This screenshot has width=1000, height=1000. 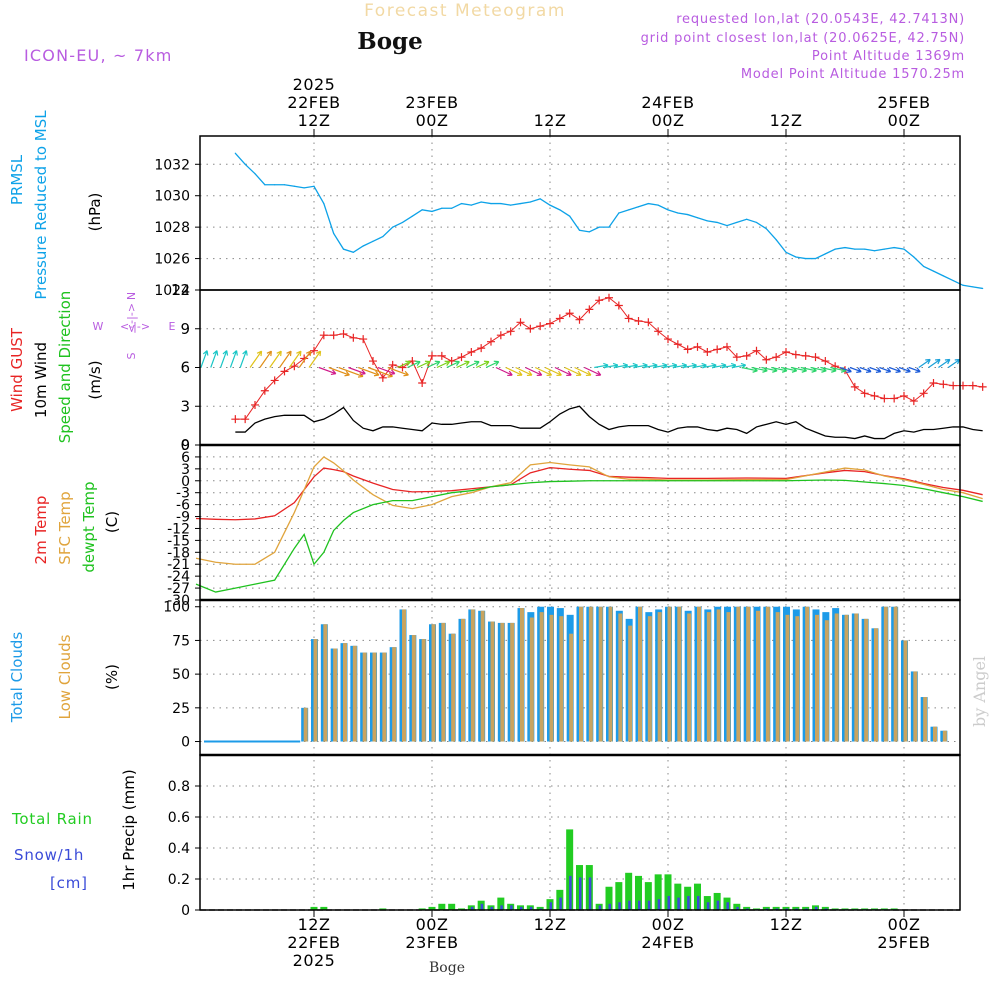 I want to click on sfc-temp-line, so click(x=589, y=510).